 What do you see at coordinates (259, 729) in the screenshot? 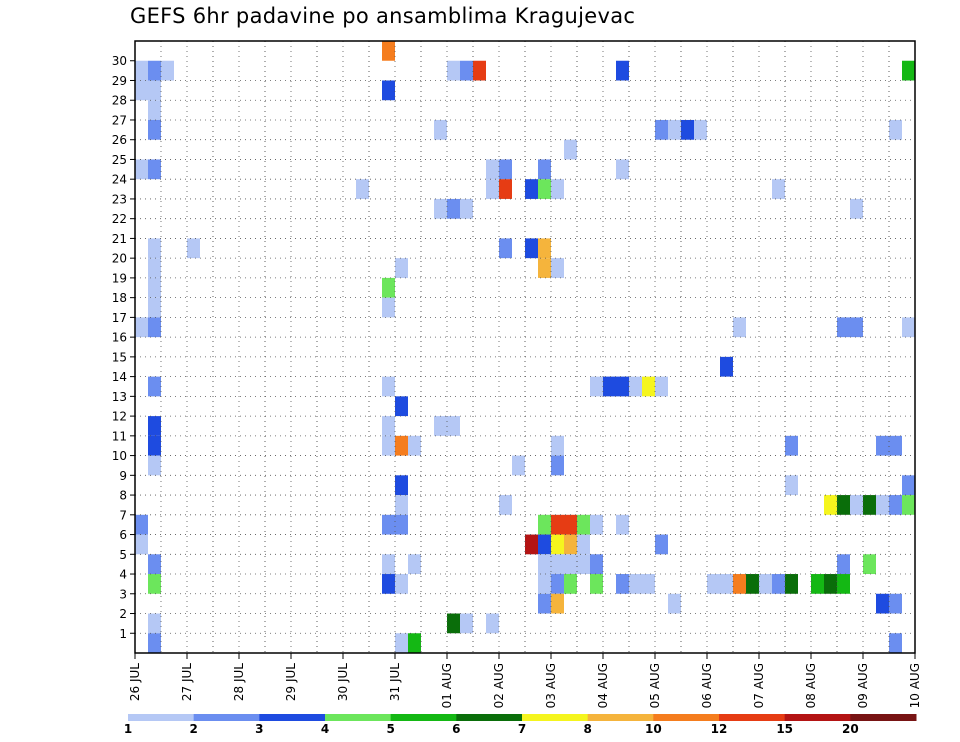
I see `colorbar-label: 3` at bounding box center [259, 729].